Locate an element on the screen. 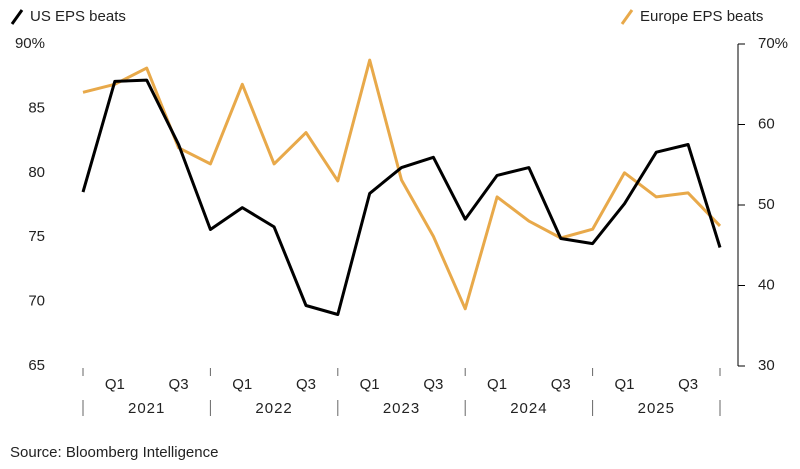 This screenshot has height=469, width=800. y-tick-label: 65 is located at coordinates (36, 365).